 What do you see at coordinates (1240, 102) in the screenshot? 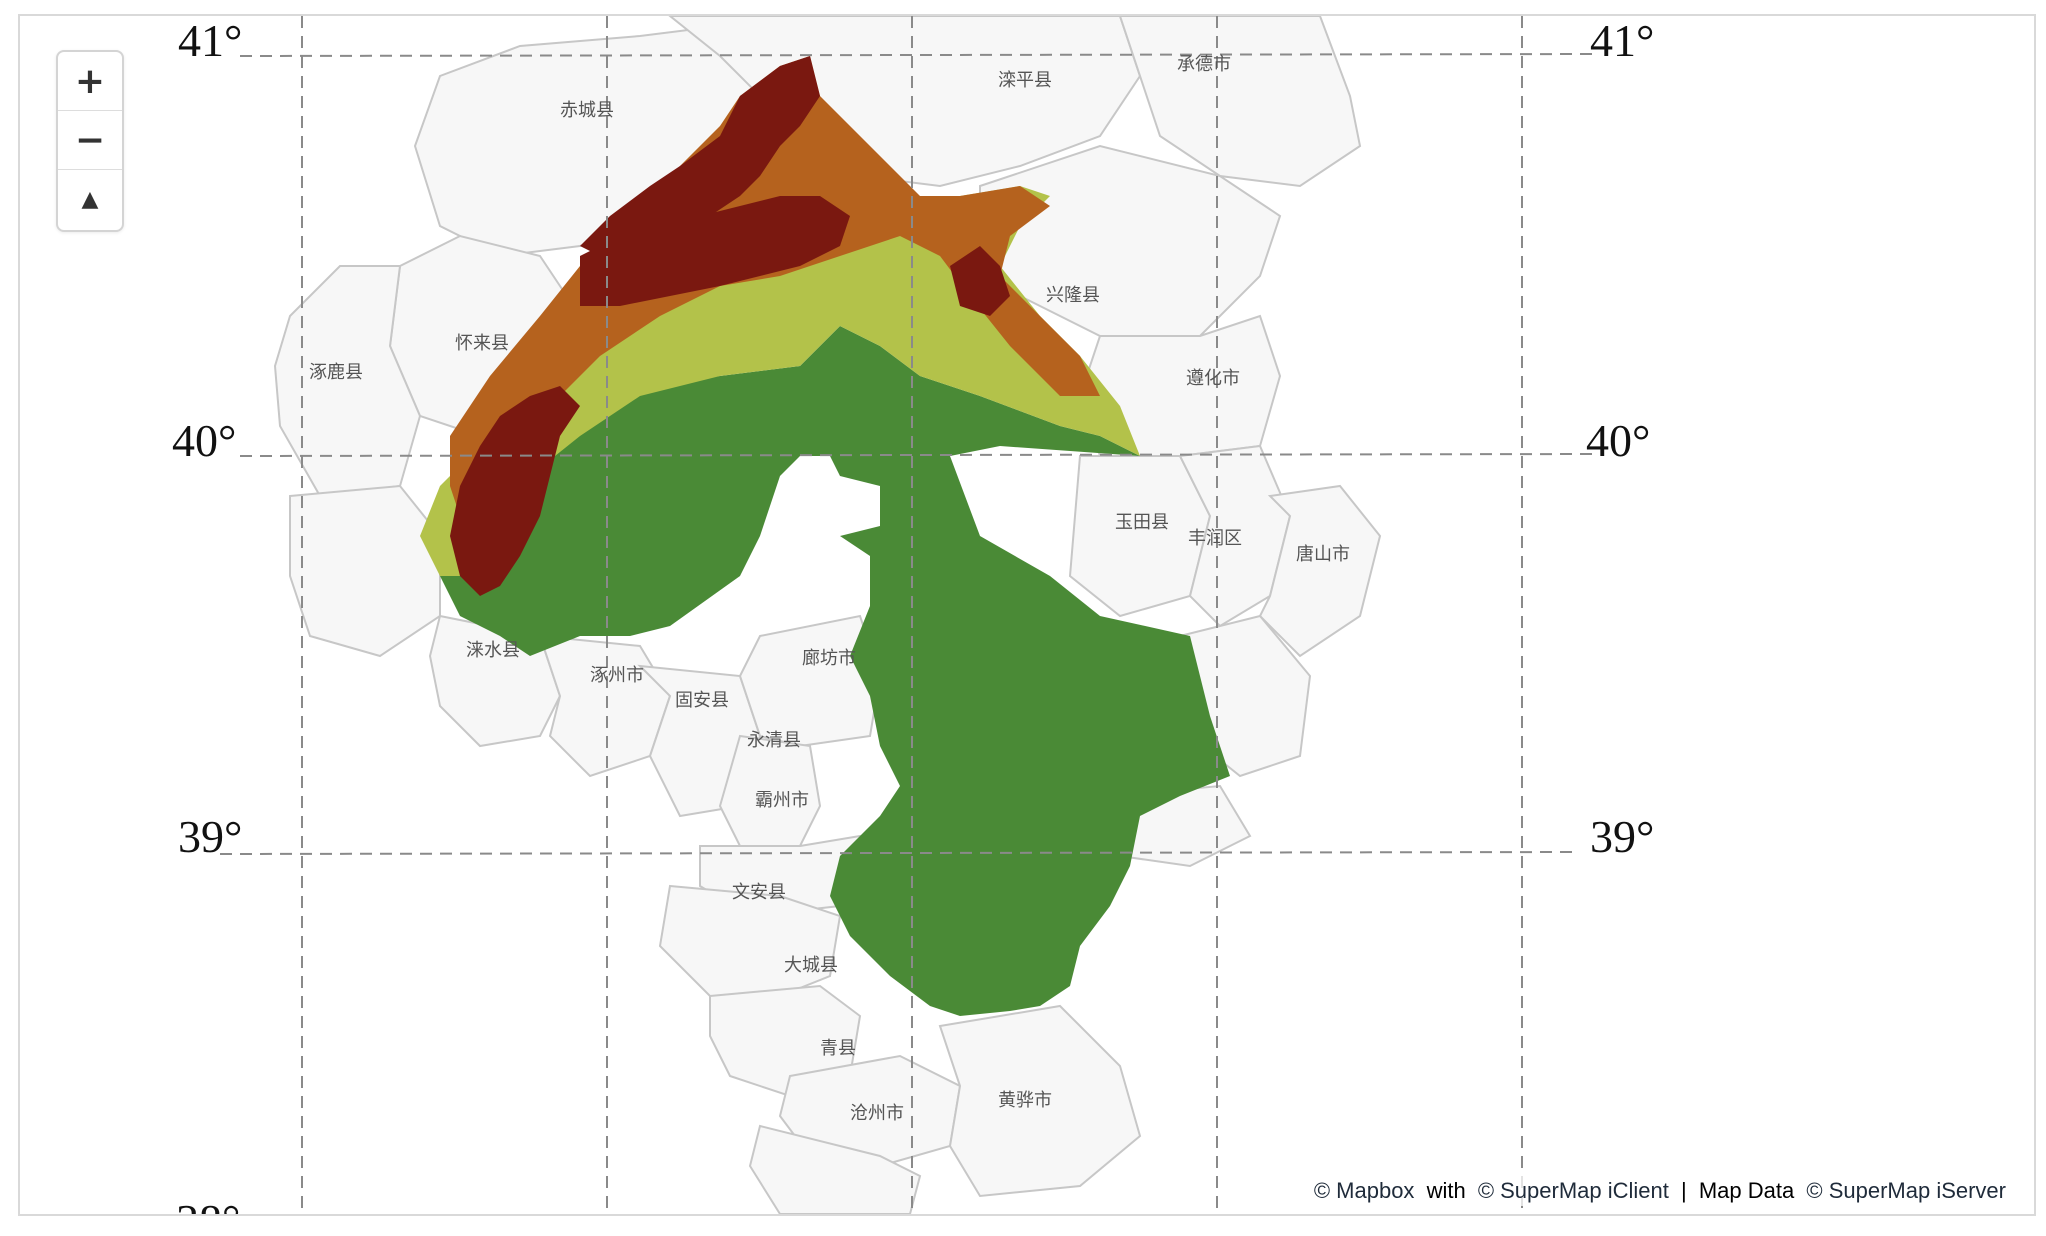
I see `county-chengde` at bounding box center [1240, 102].